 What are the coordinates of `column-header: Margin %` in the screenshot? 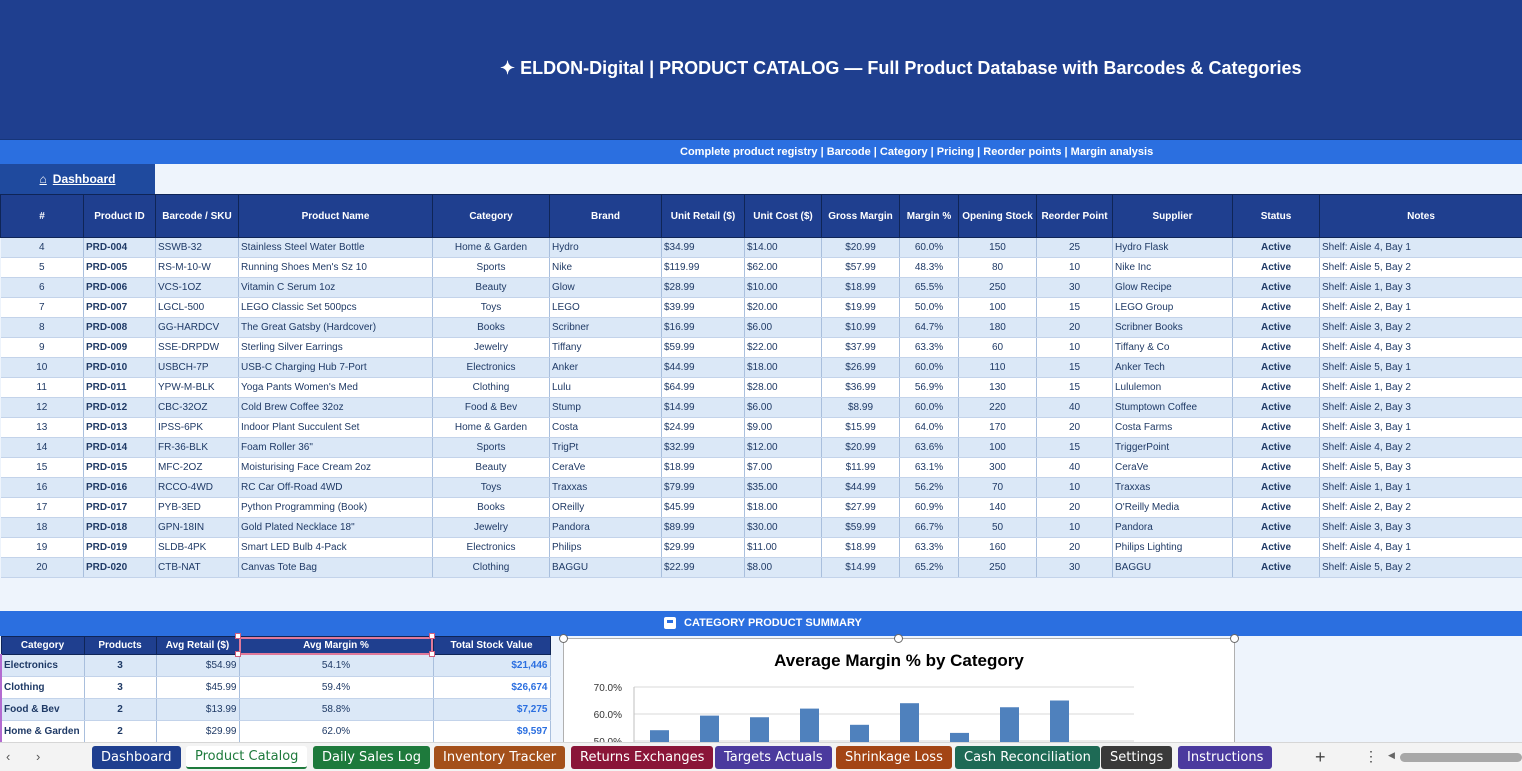 It's located at (929, 216).